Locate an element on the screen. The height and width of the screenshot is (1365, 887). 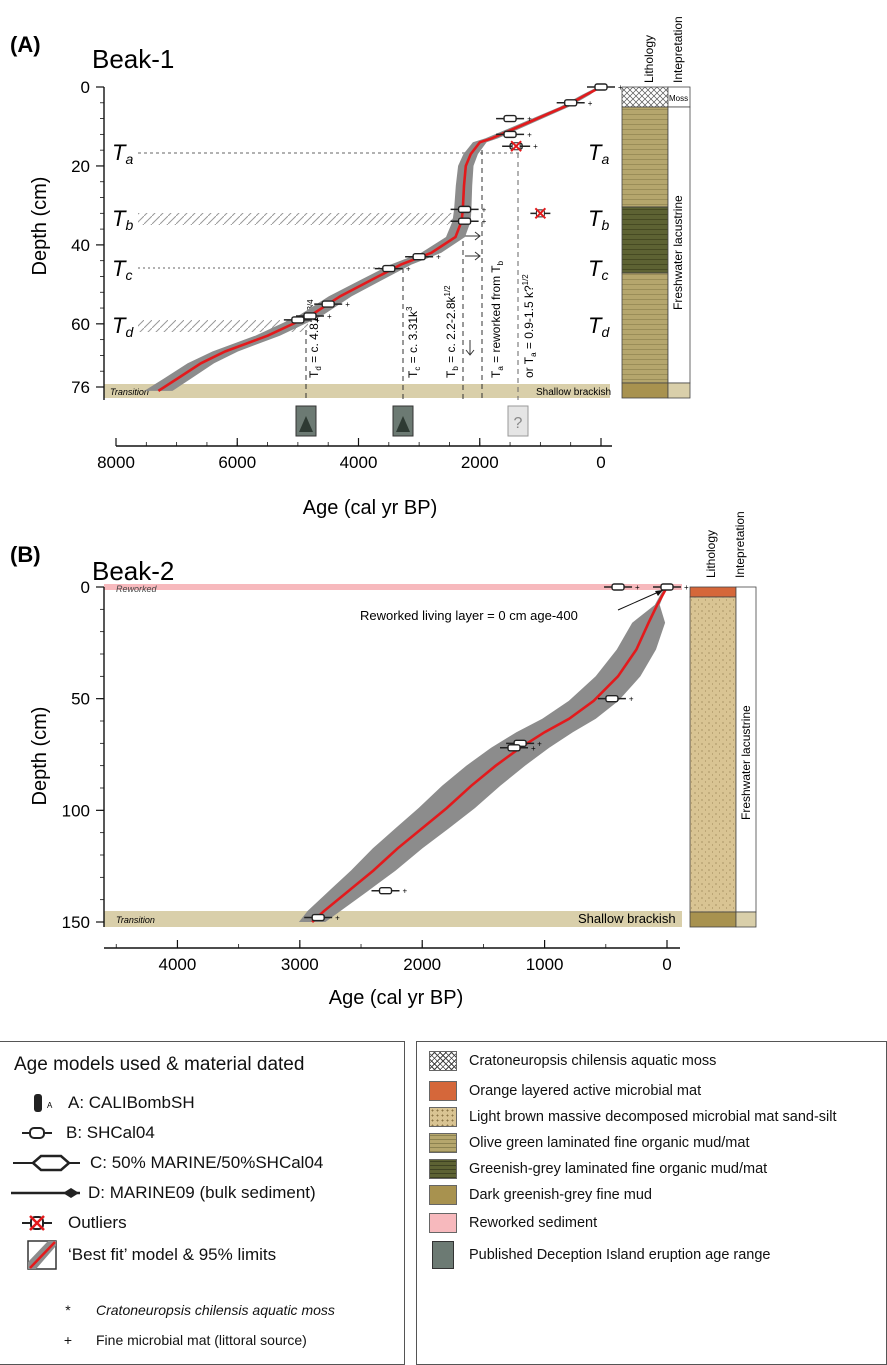
plus-marker: + is located at coordinates (68, 1340).